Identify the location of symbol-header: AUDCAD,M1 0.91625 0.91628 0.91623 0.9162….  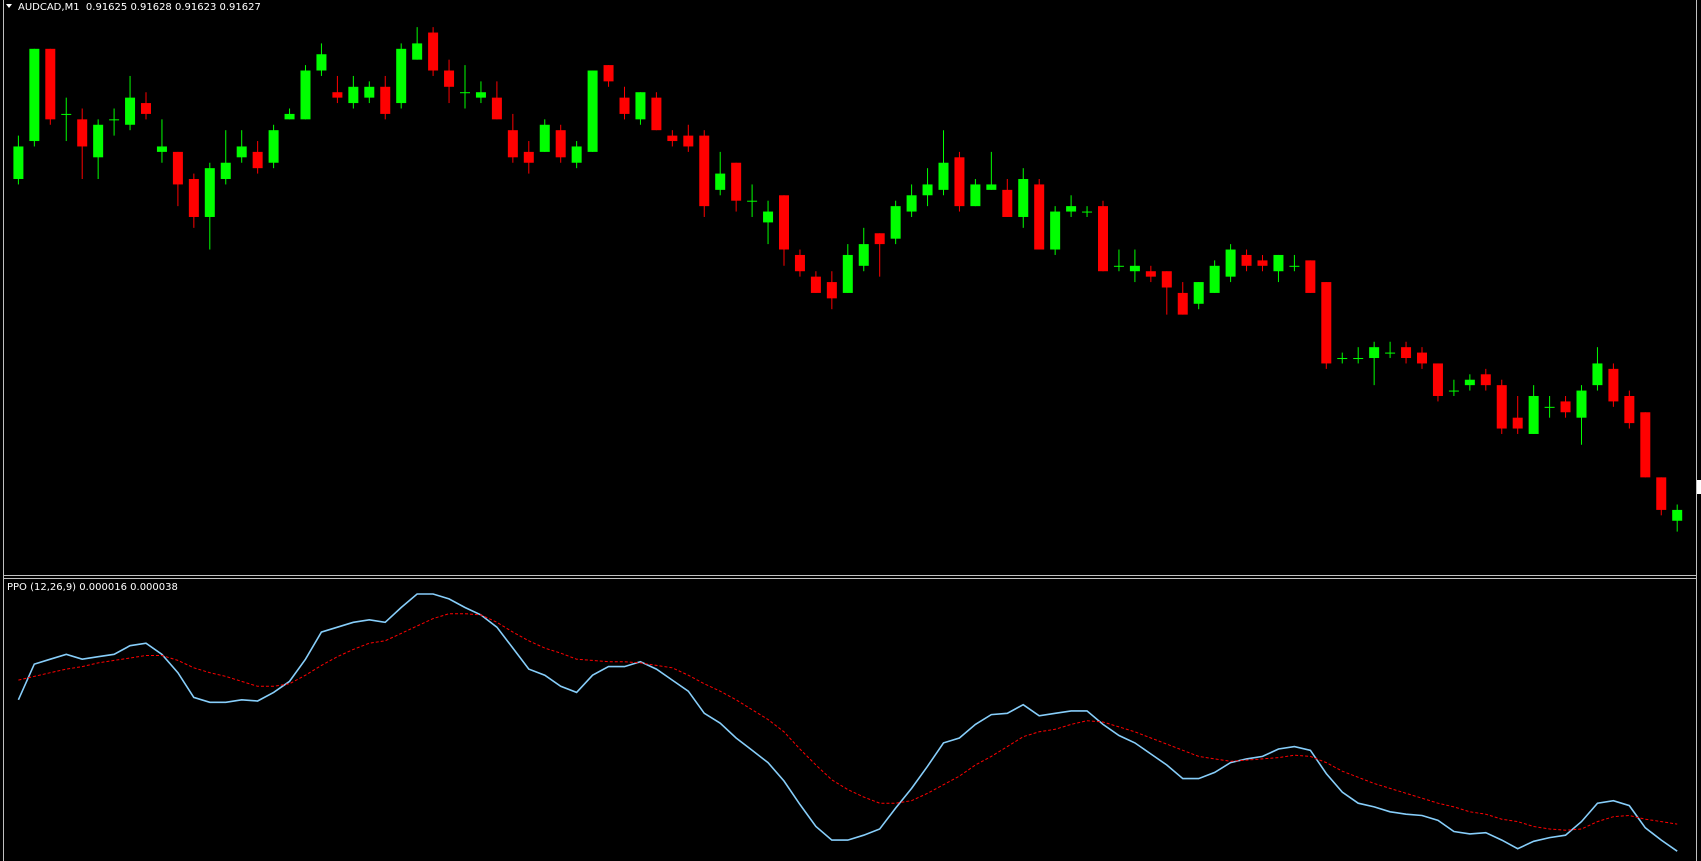
(139, 7).